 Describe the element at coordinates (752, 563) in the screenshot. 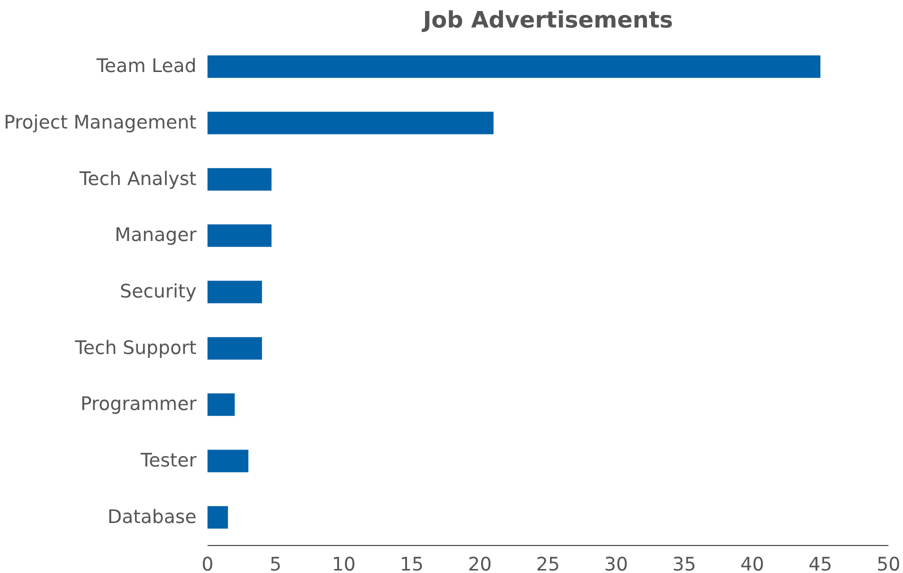

I see `x-tick-label: 40` at that location.